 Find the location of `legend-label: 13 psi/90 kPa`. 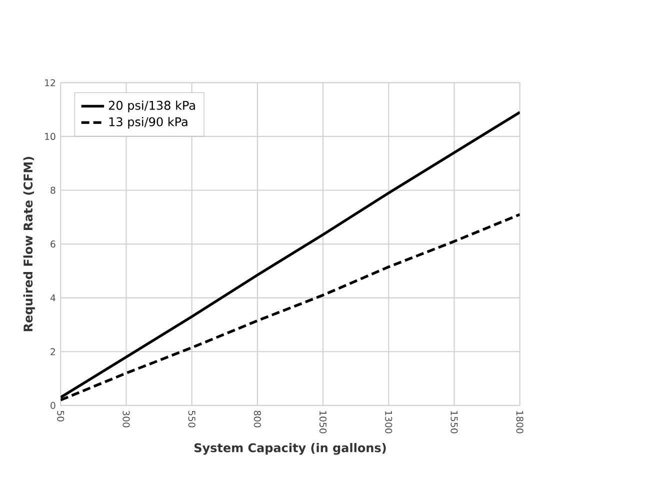

legend-label: 13 psi/90 kPa is located at coordinates (148, 122).